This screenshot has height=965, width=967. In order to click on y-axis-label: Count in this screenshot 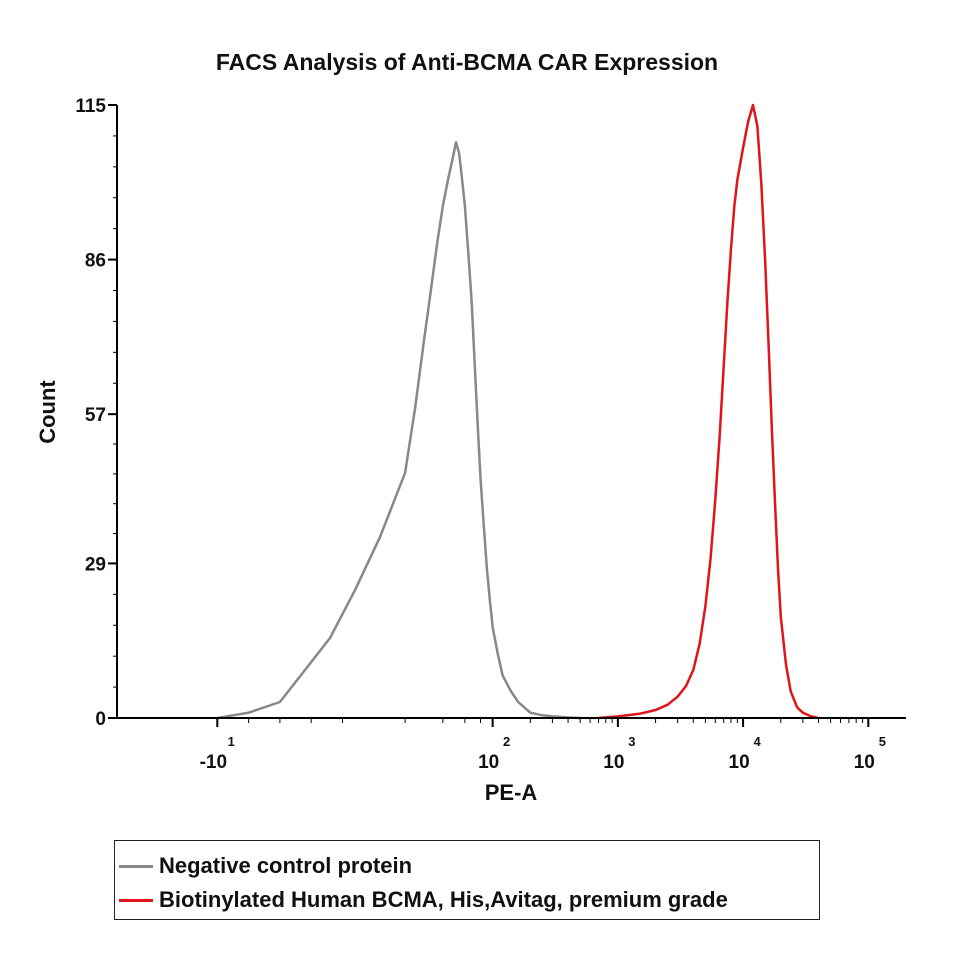, I will do `click(47, 412)`.